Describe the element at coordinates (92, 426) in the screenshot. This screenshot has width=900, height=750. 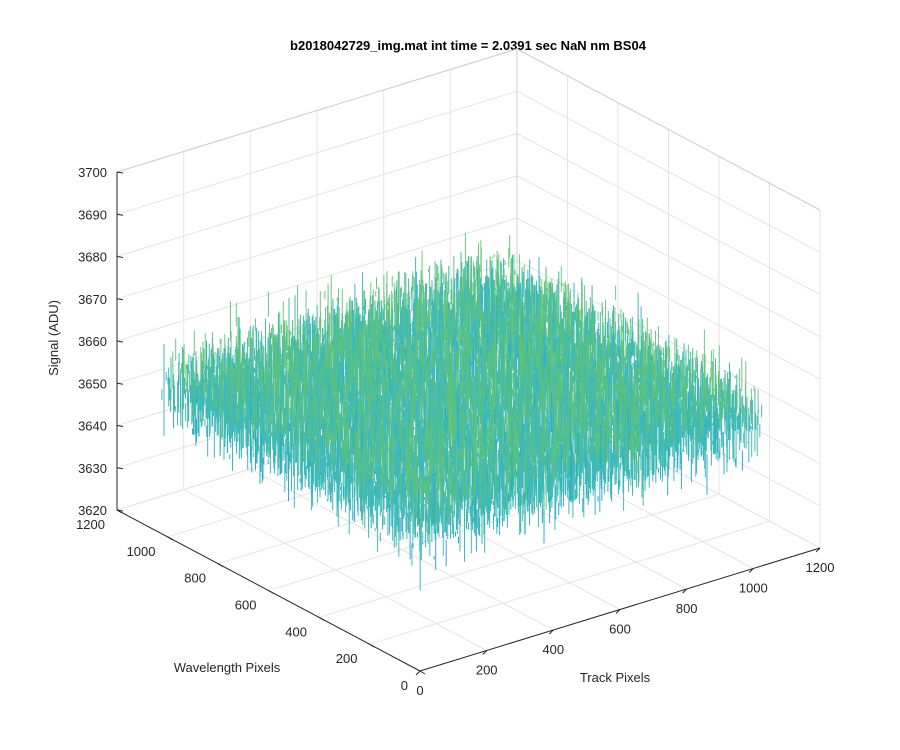
I see `z-tick-label: 3640` at that location.